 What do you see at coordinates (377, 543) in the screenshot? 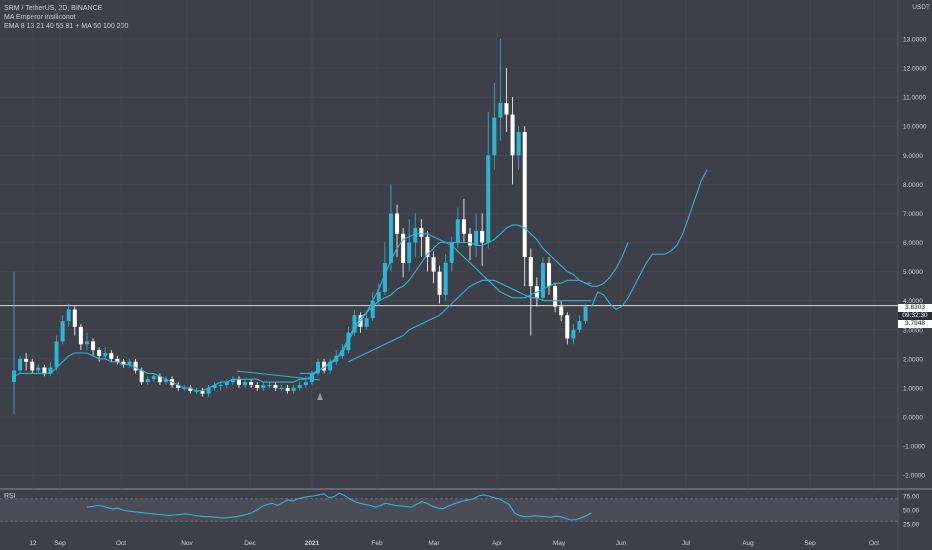
I see `x-tick-label: Feb` at bounding box center [377, 543].